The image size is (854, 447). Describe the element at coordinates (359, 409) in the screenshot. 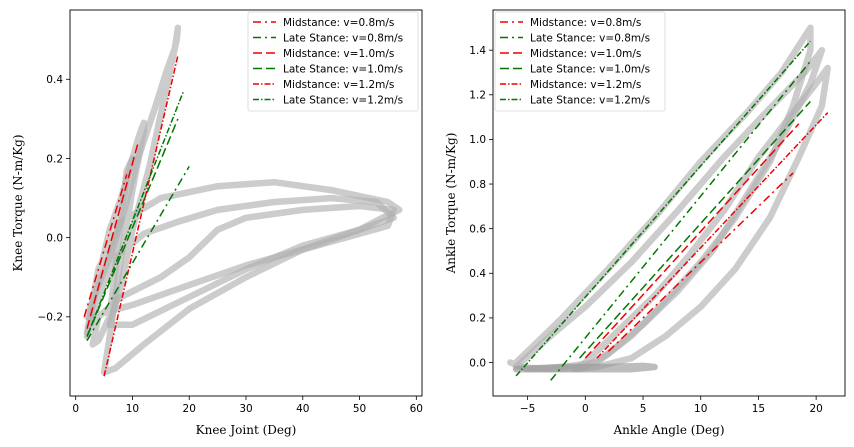

I see `x-tick-label: 50` at that location.